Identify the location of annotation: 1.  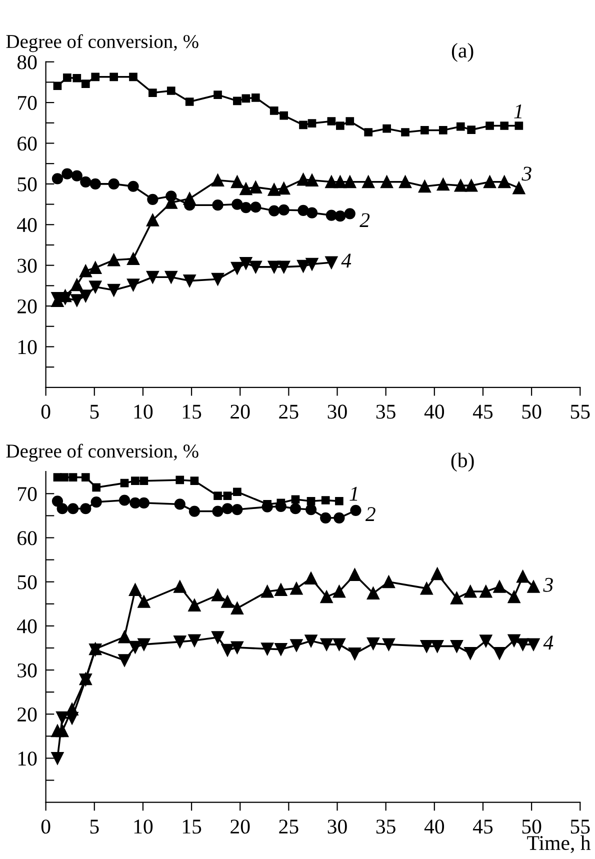
(518, 111).